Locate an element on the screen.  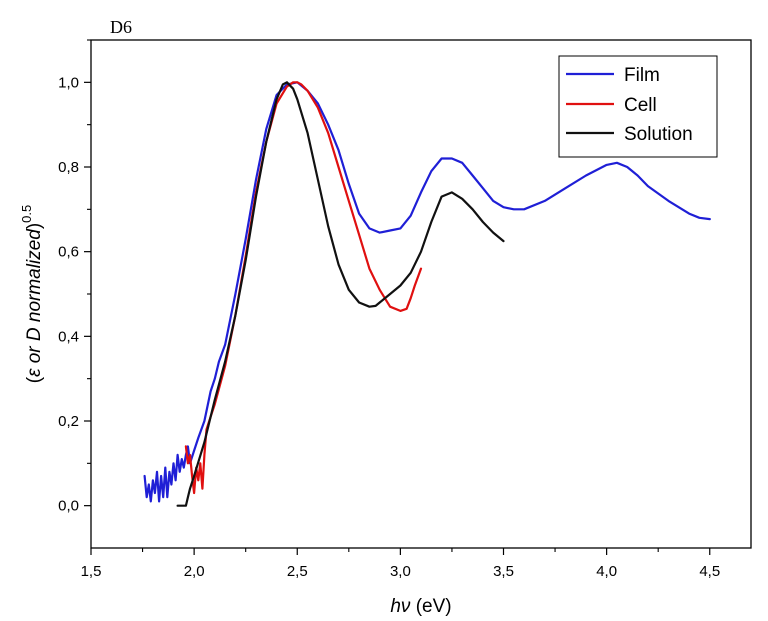
y-tick-label: 1,0 is located at coordinates (68, 82).